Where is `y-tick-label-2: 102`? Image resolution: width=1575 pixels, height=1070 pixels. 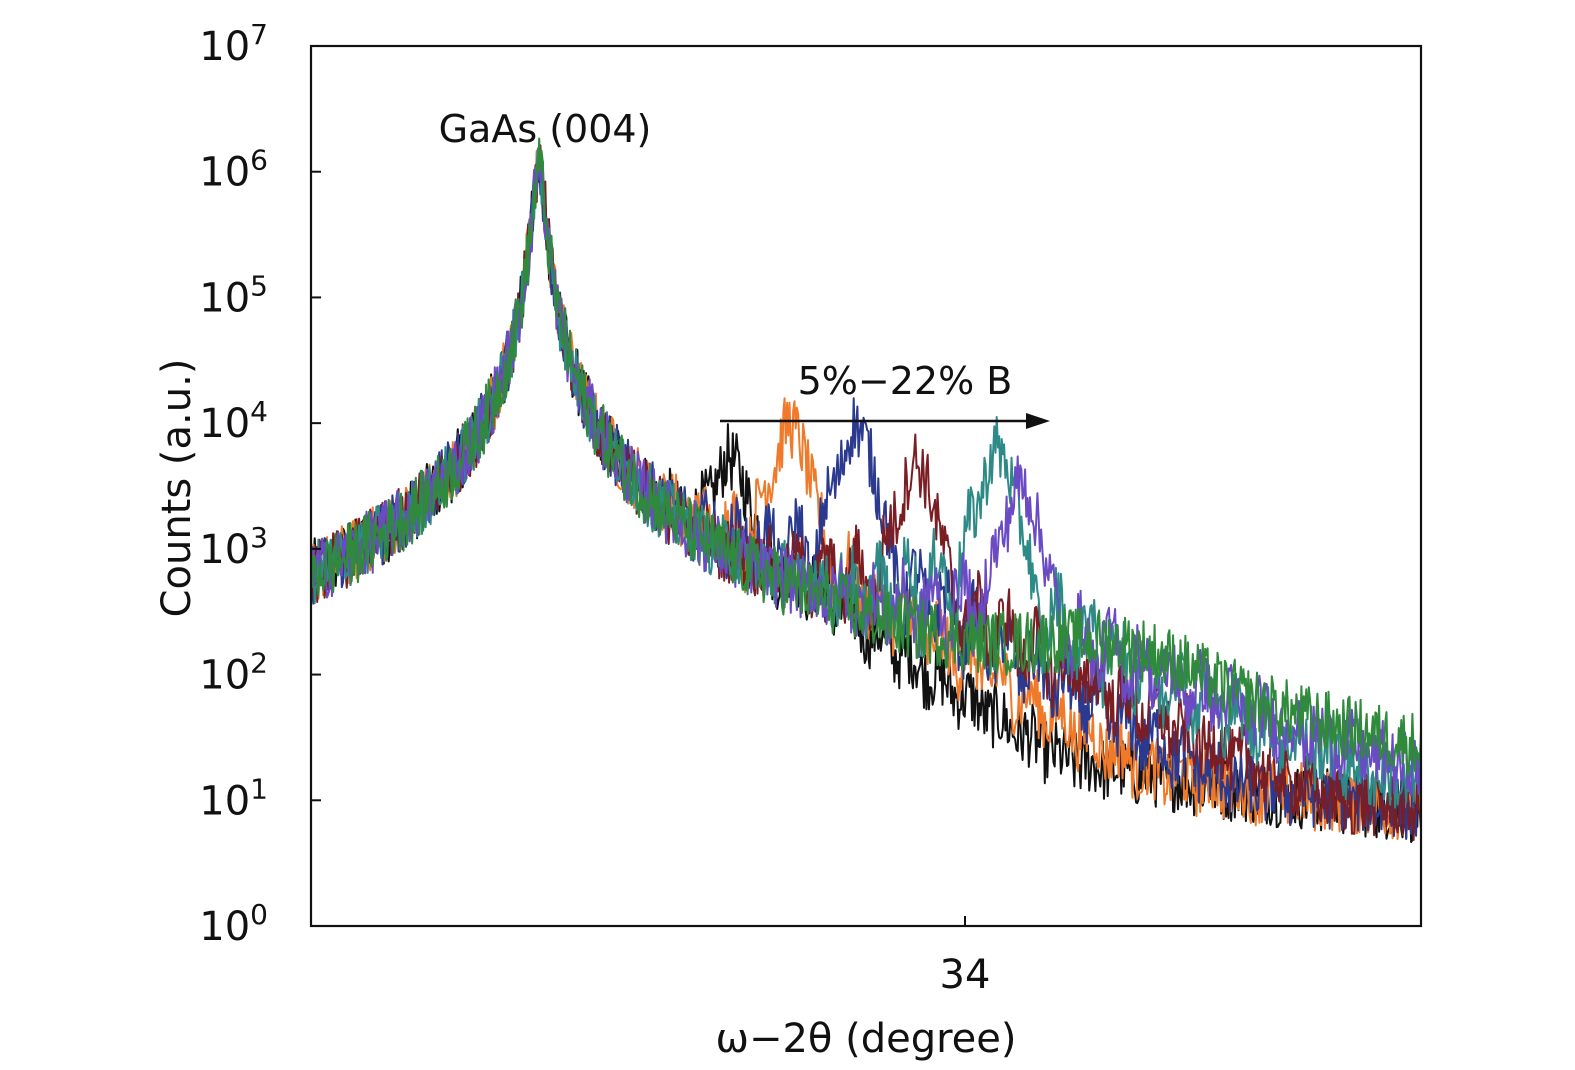
y-tick-label-2: 102 is located at coordinates (233, 673).